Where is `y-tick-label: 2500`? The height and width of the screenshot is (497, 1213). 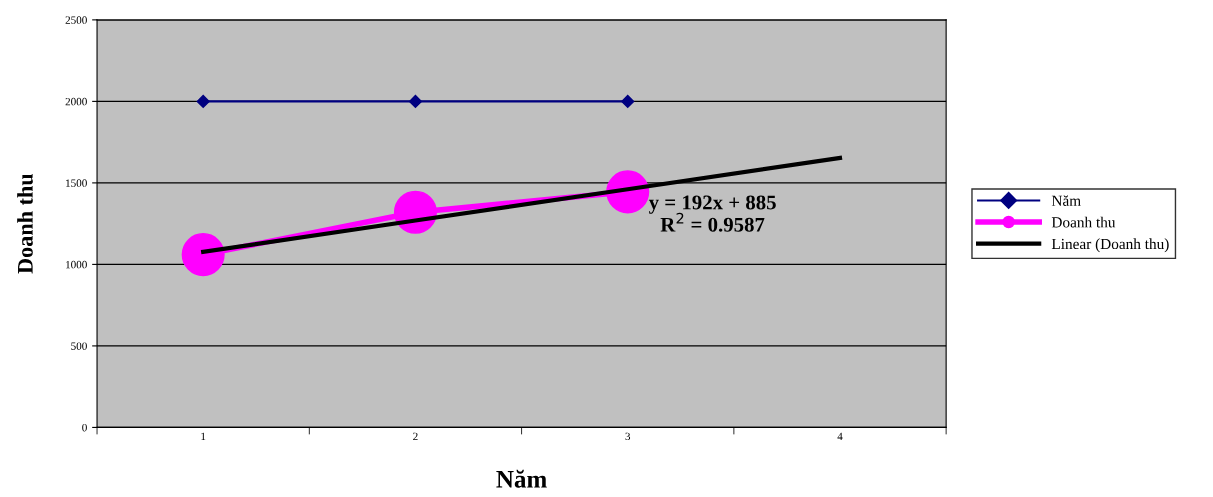
y-tick-label: 2500 is located at coordinates (76, 20).